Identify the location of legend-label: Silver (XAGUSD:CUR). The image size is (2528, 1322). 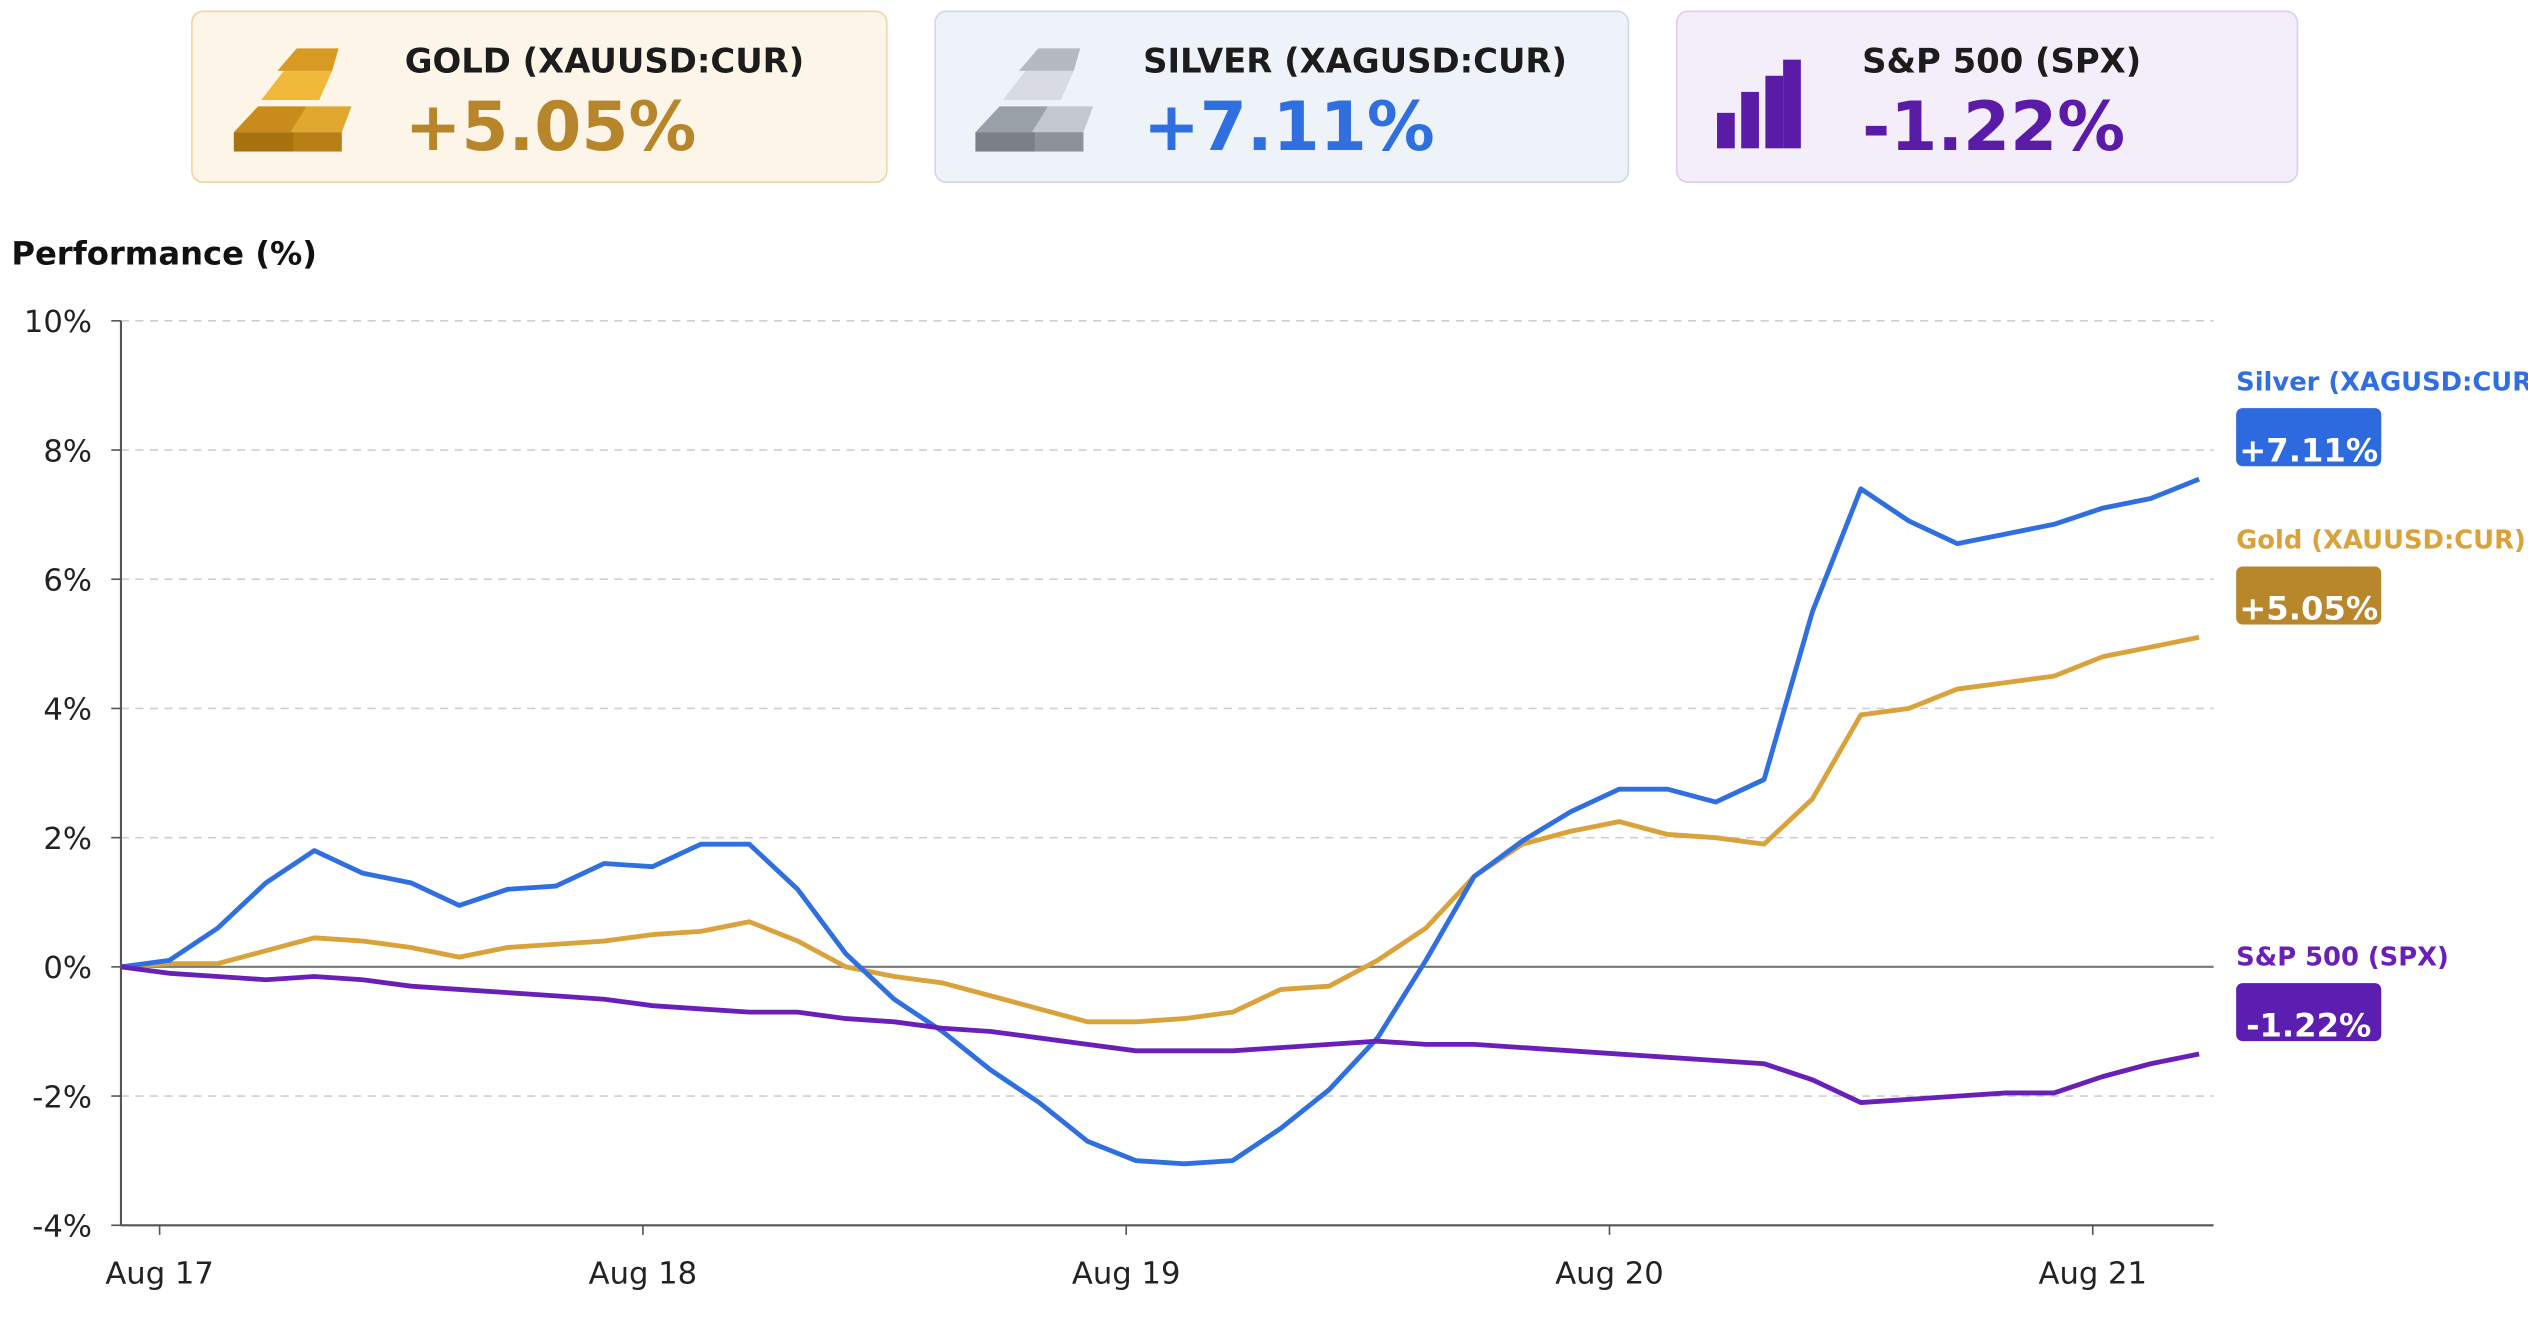
(2382, 382).